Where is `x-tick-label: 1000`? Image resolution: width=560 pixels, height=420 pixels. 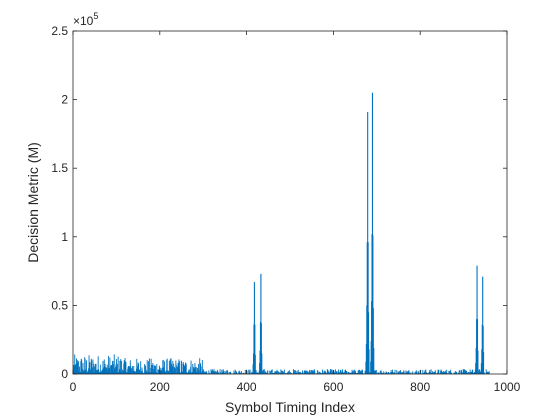
x-tick-label: 1000 is located at coordinates (507, 387).